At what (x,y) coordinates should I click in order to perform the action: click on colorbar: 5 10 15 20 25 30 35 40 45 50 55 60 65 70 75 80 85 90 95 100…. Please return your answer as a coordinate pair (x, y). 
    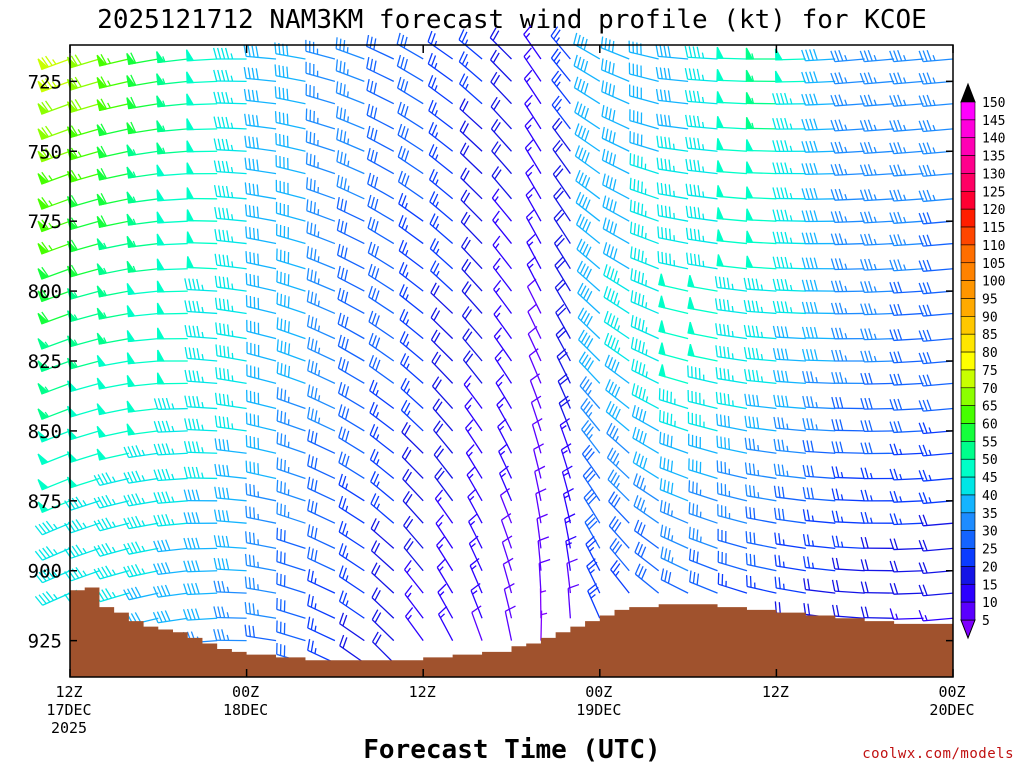
    Looking at the image, I should click on (982, 361).